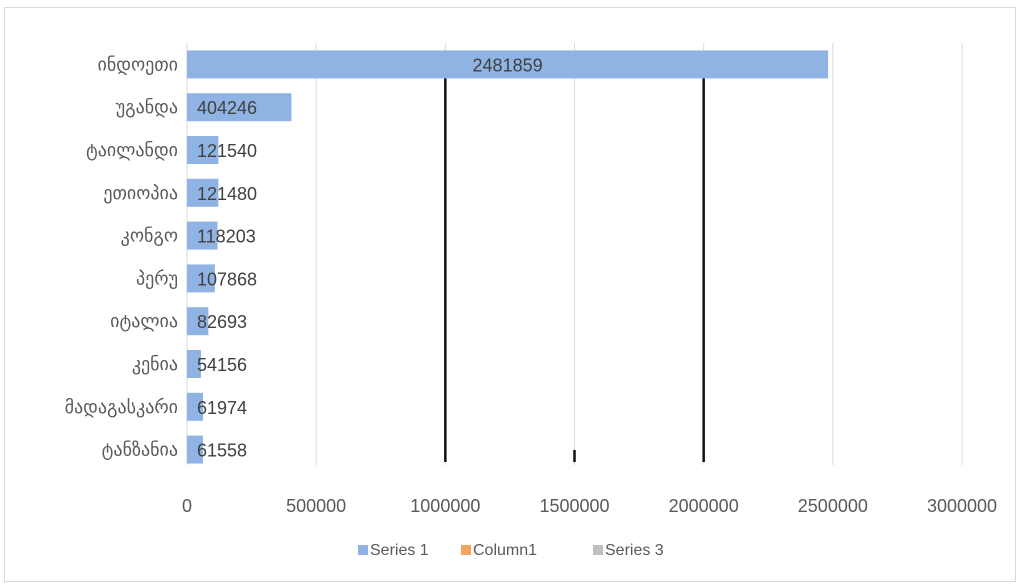 The width and height of the screenshot is (1022, 587). What do you see at coordinates (445, 506) in the screenshot?
I see `x-tick-label-2: 1000000` at bounding box center [445, 506].